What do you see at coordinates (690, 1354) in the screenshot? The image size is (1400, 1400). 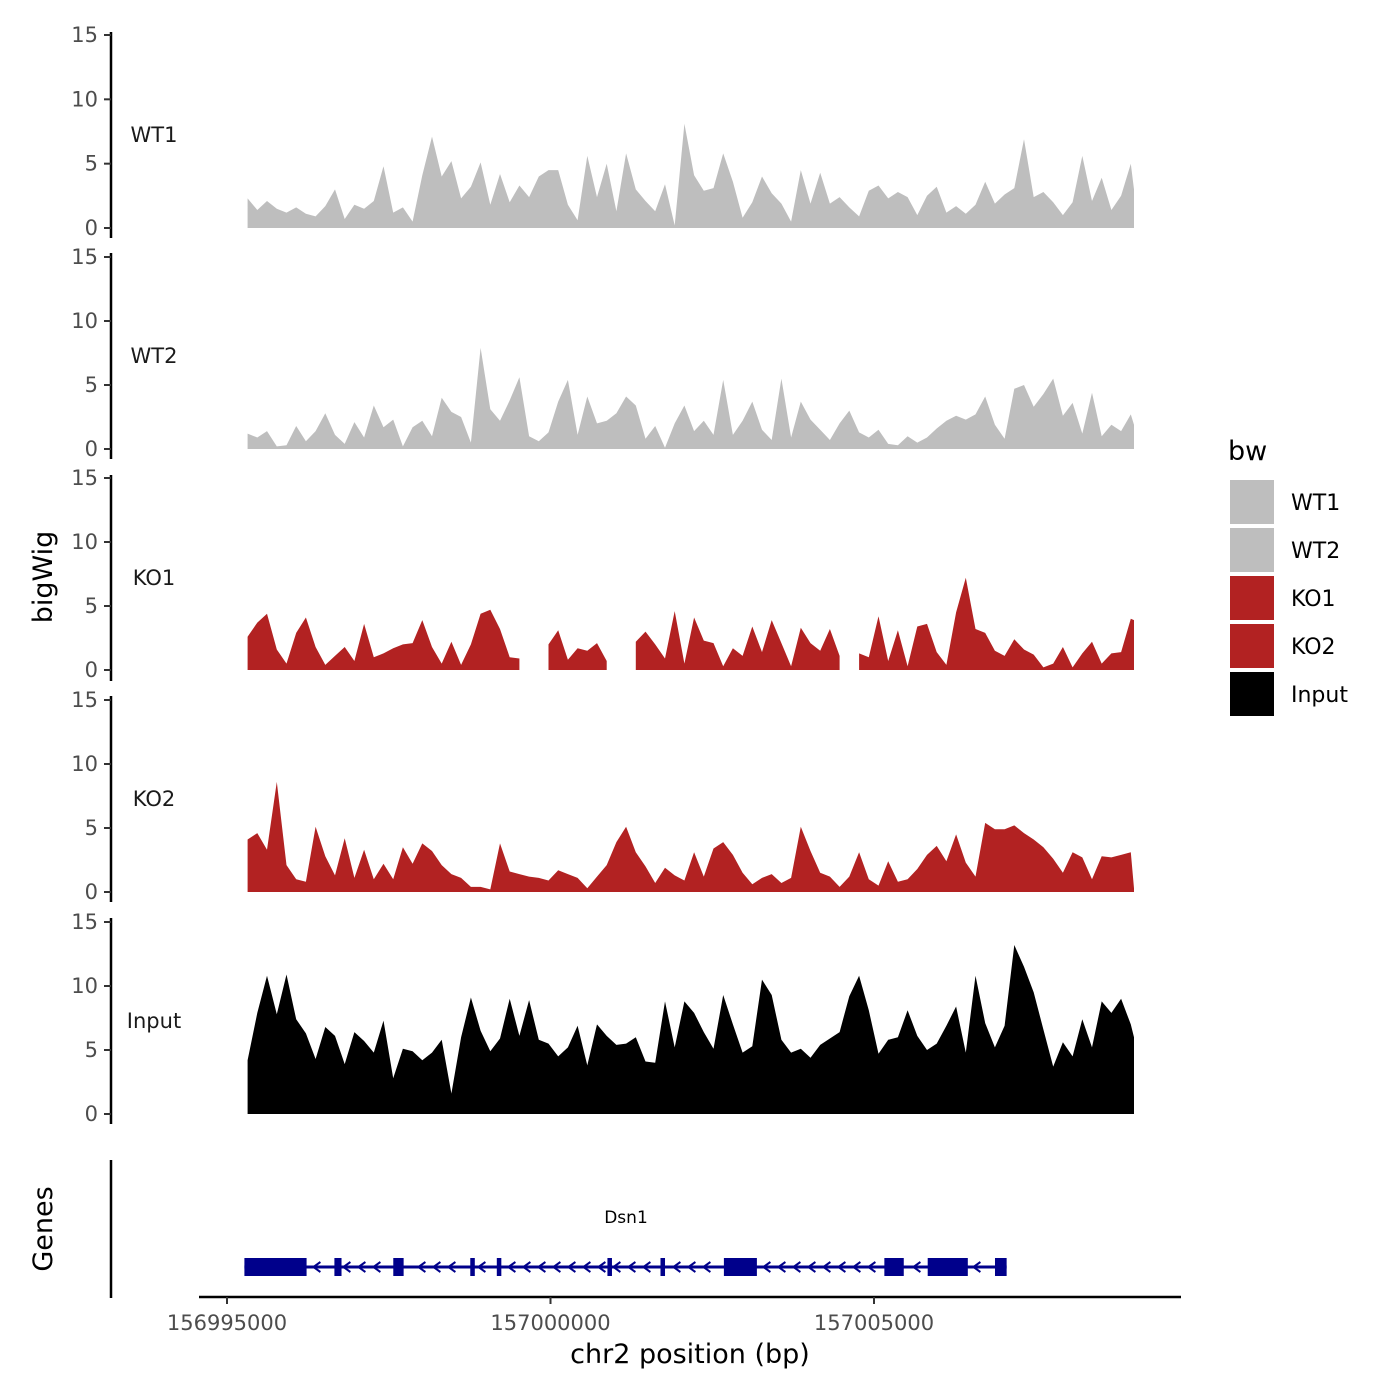 I see `x-axis-title: chr2 position (bp)` at bounding box center [690, 1354].